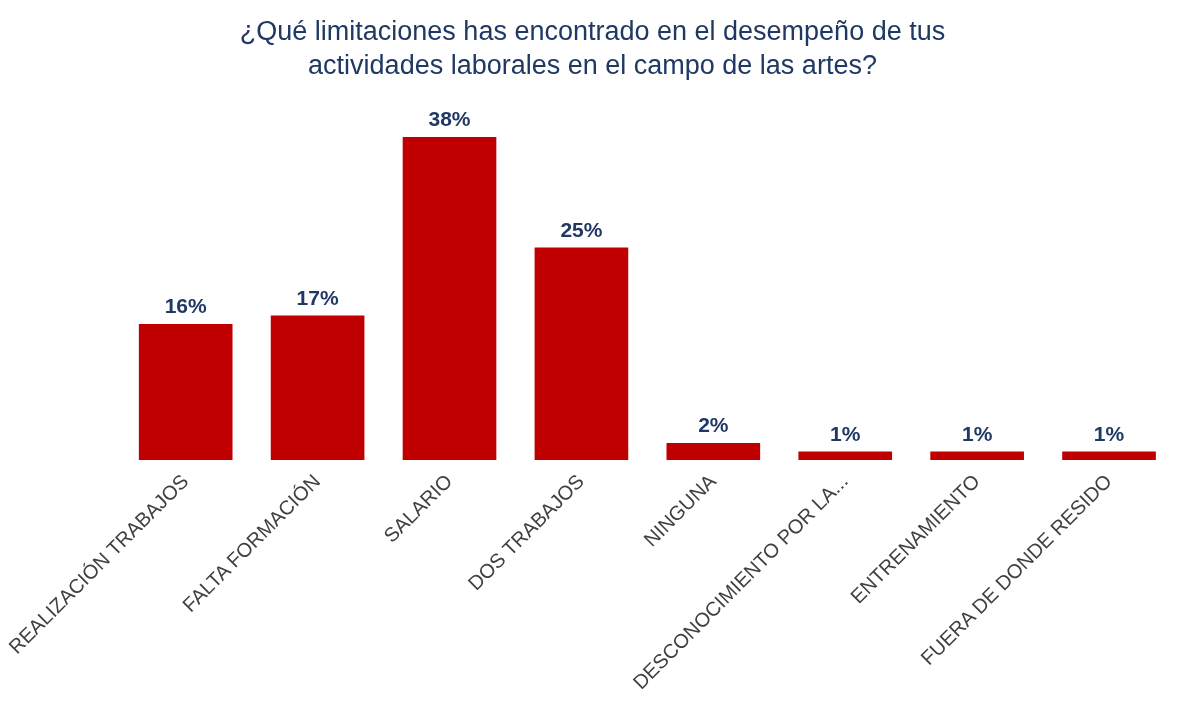 This screenshot has width=1185, height=710. Describe the element at coordinates (581, 229) in the screenshot. I see `data-label: 25%` at that location.